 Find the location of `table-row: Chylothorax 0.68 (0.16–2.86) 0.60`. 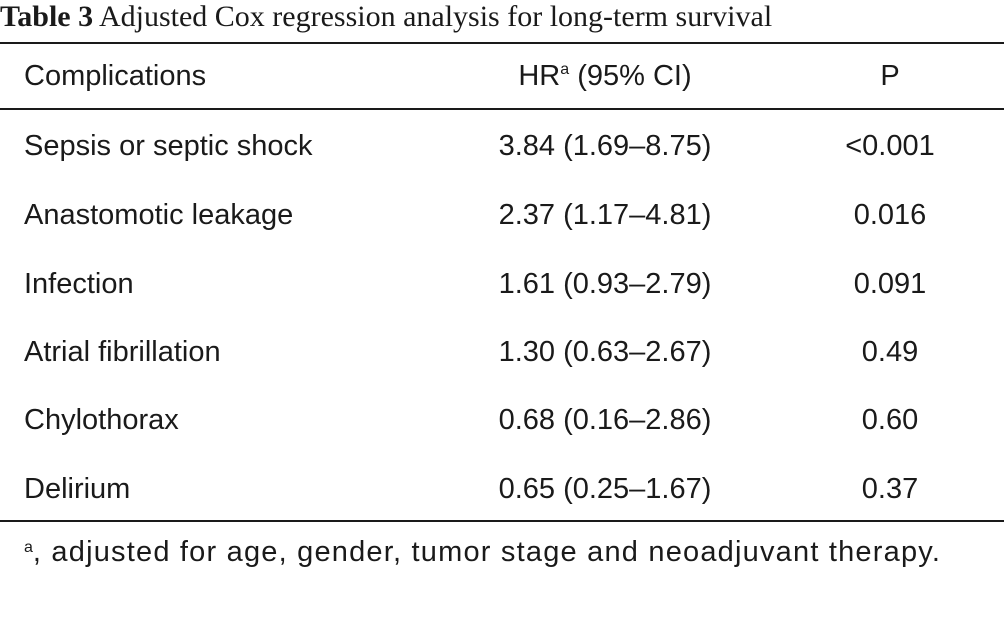

table-row: Chylothorax 0.68 (0.16–2.86) 0.60 is located at coordinates (502, 420).